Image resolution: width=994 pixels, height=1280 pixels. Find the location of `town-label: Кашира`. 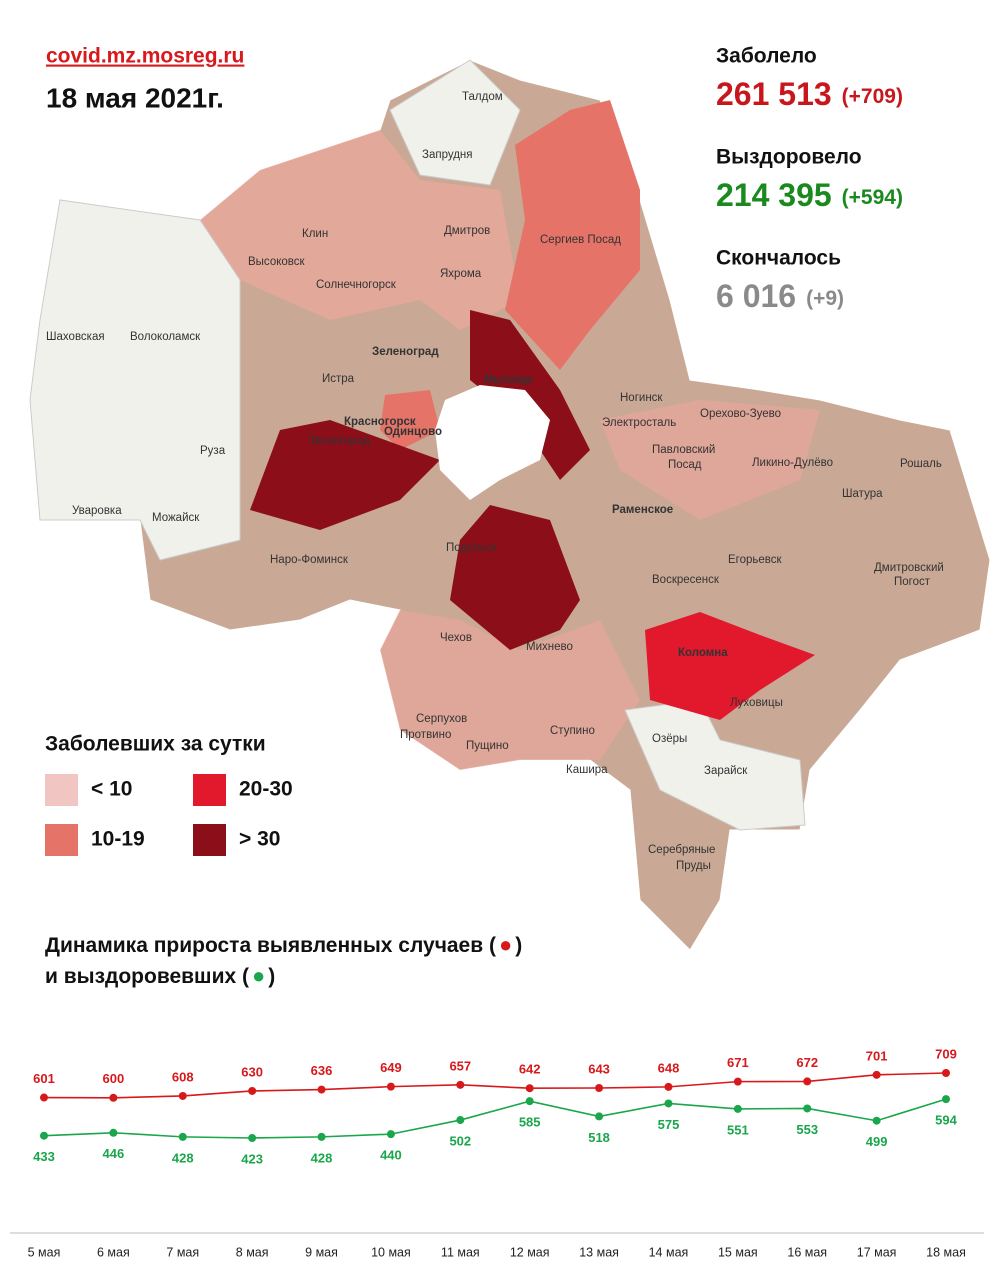

town-label: Кашира is located at coordinates (587, 770).